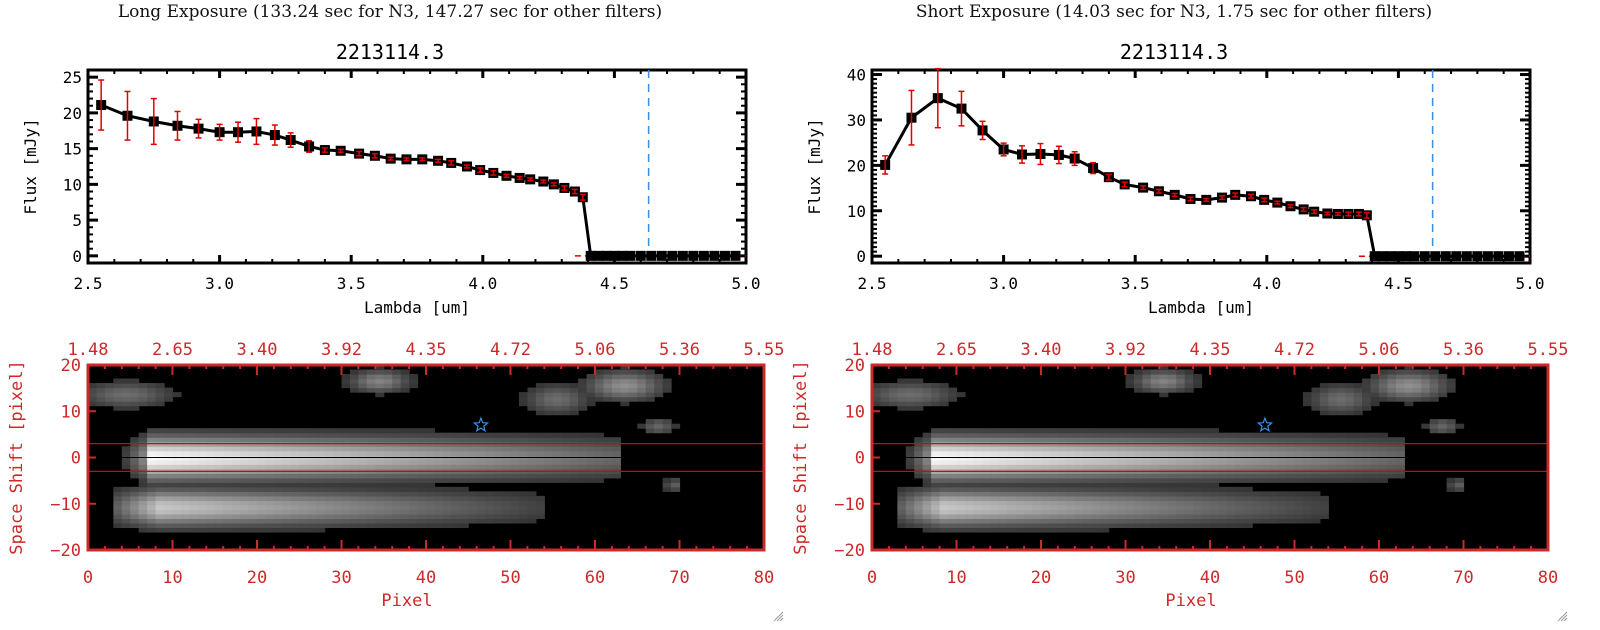 Image resolution: width=1600 pixels, height=630 pixels. Describe the element at coordinates (778, 616) in the screenshot. I see `resize-grip-left` at that location.